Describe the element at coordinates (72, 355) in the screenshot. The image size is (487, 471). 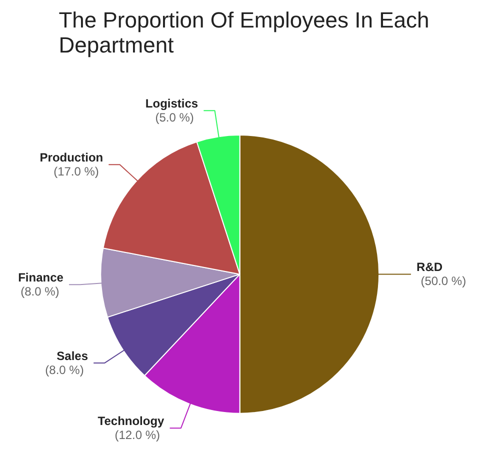
I see `slice-label: Sales` at that location.